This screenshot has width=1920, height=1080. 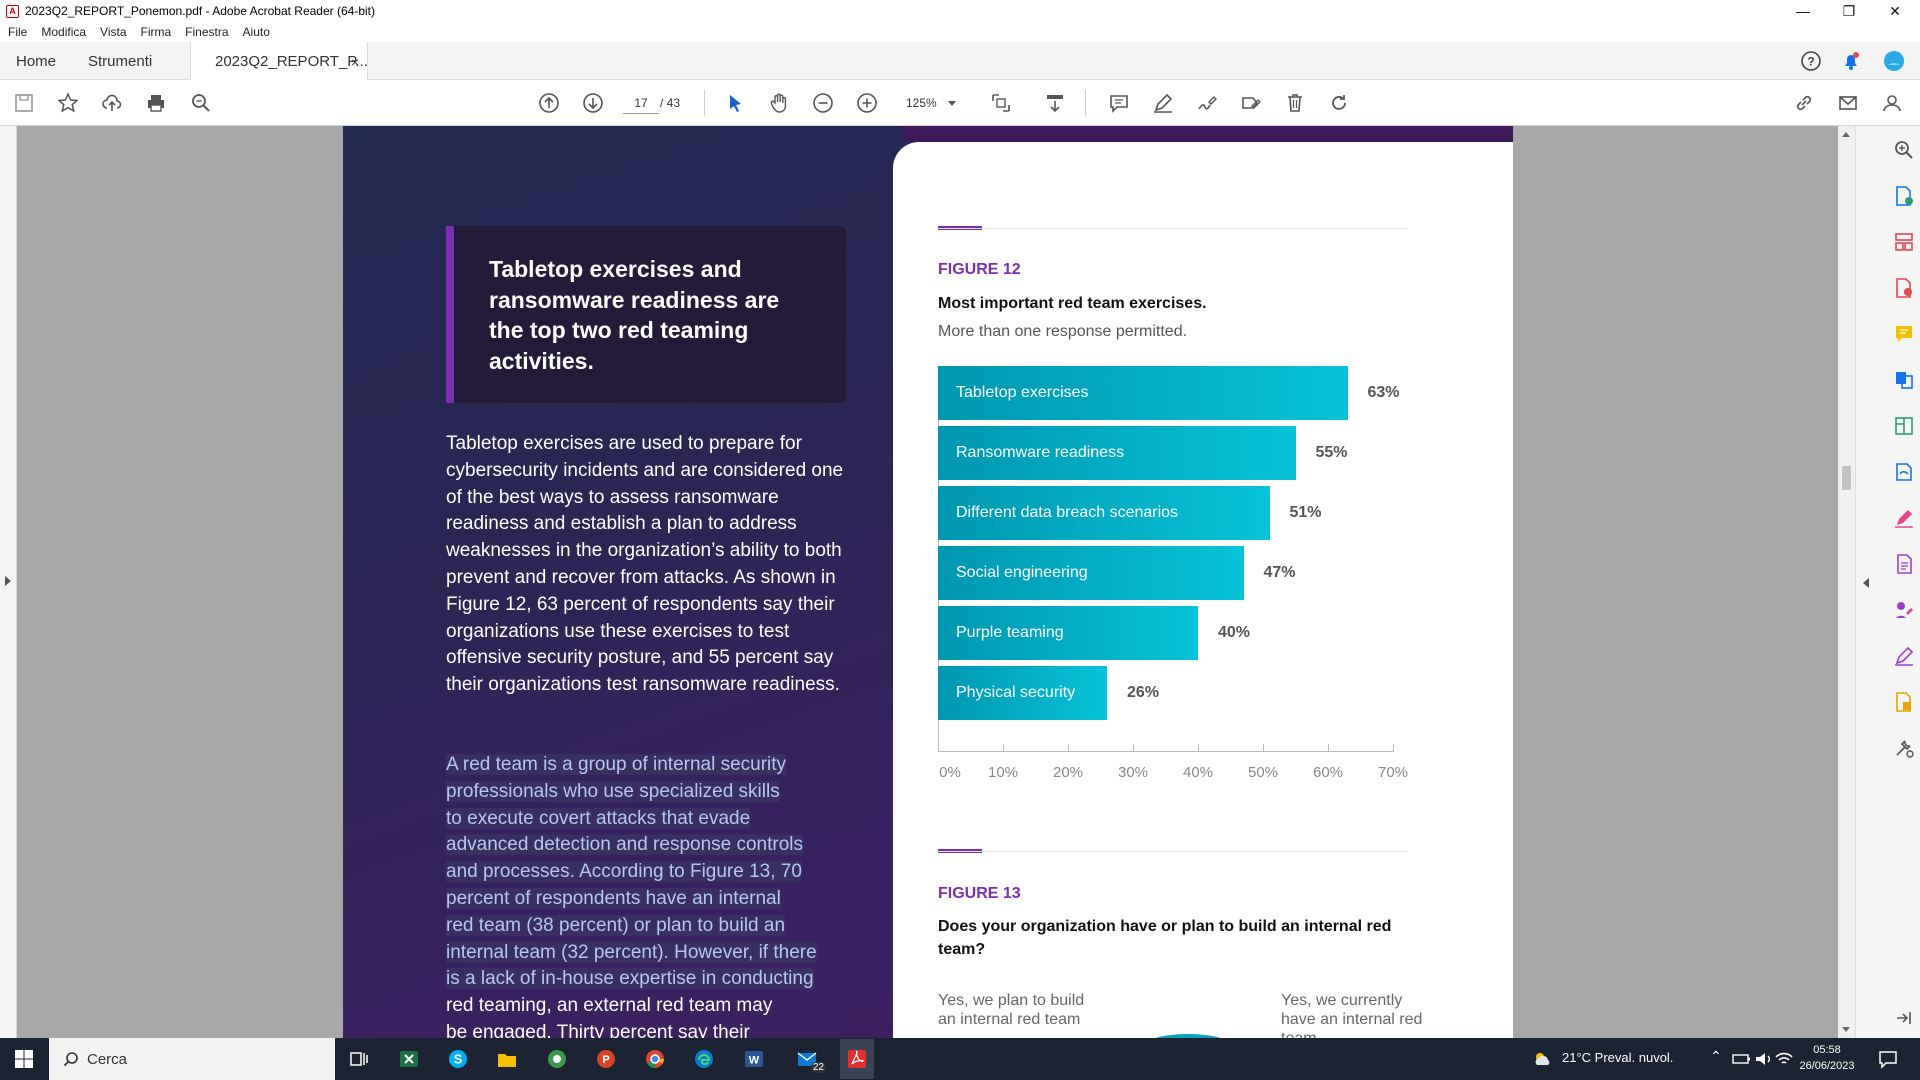 I want to click on menu-finestra: Finestra, so click(x=207, y=32).